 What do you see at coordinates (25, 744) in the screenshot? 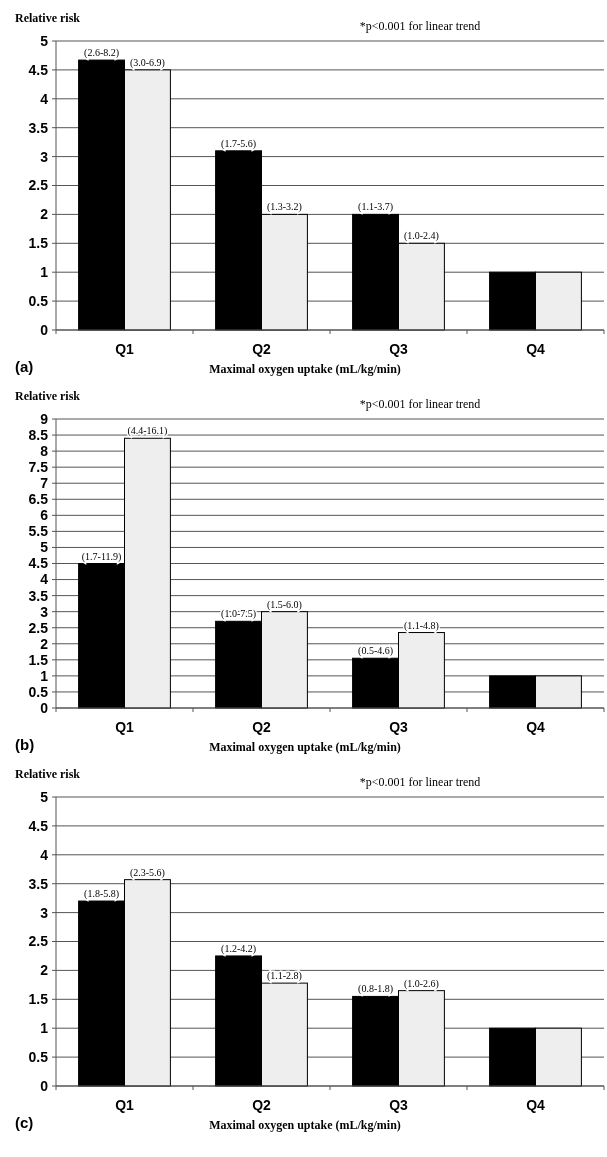
I see `text: (b)` at bounding box center [25, 744].